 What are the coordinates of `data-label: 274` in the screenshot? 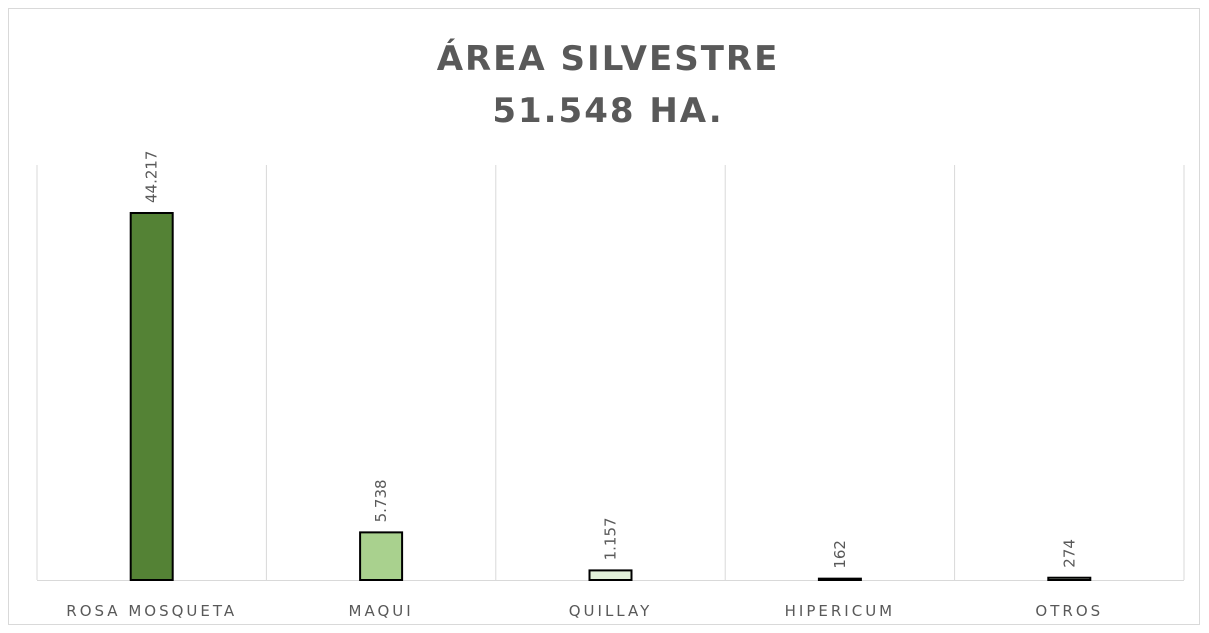 It's located at (1069, 553).